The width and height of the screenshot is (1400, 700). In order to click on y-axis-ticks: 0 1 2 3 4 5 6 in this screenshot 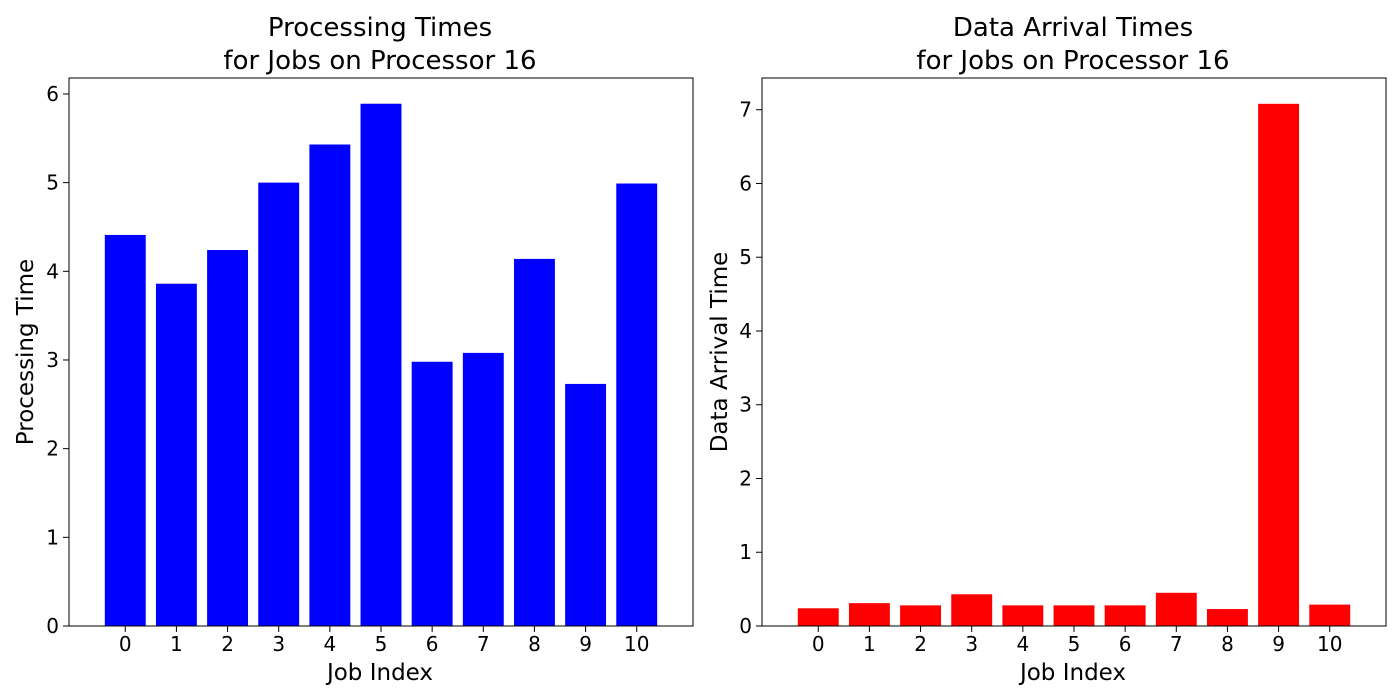, I will do `click(57, 360)`.